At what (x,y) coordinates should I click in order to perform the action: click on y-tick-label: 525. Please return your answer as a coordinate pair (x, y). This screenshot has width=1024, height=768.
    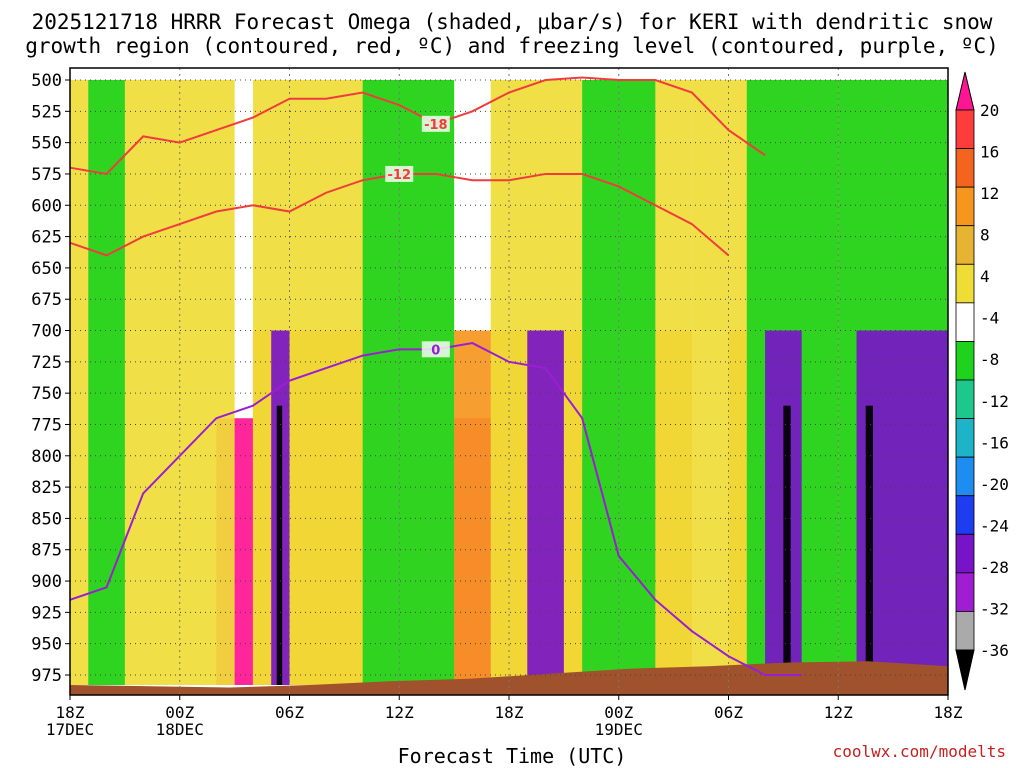
    Looking at the image, I should click on (46, 112).